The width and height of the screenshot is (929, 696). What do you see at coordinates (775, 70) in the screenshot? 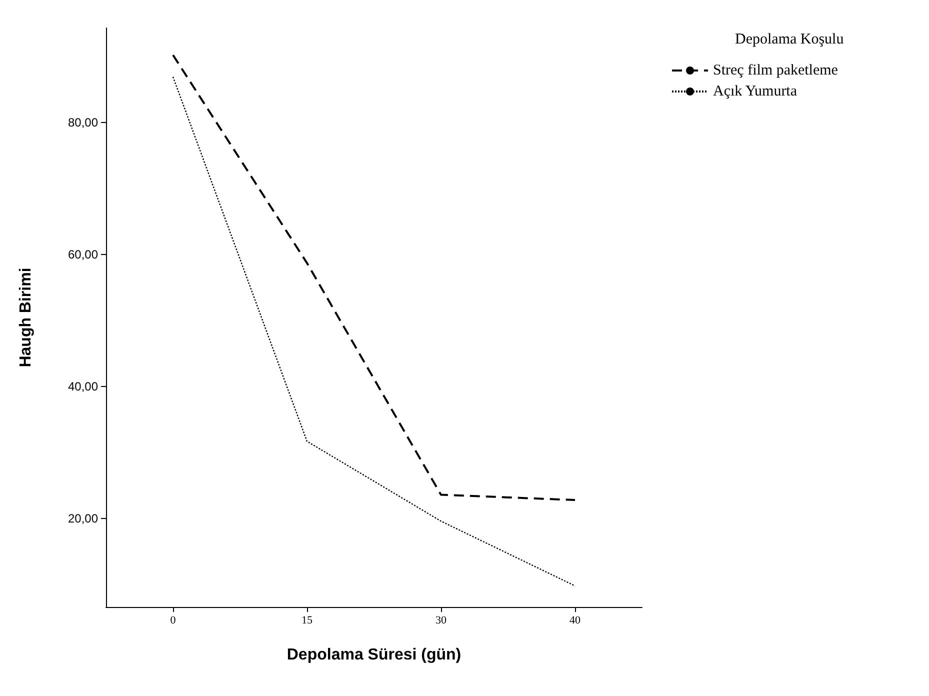
I see `legend-label: Streç film paketleme` at bounding box center [775, 70].